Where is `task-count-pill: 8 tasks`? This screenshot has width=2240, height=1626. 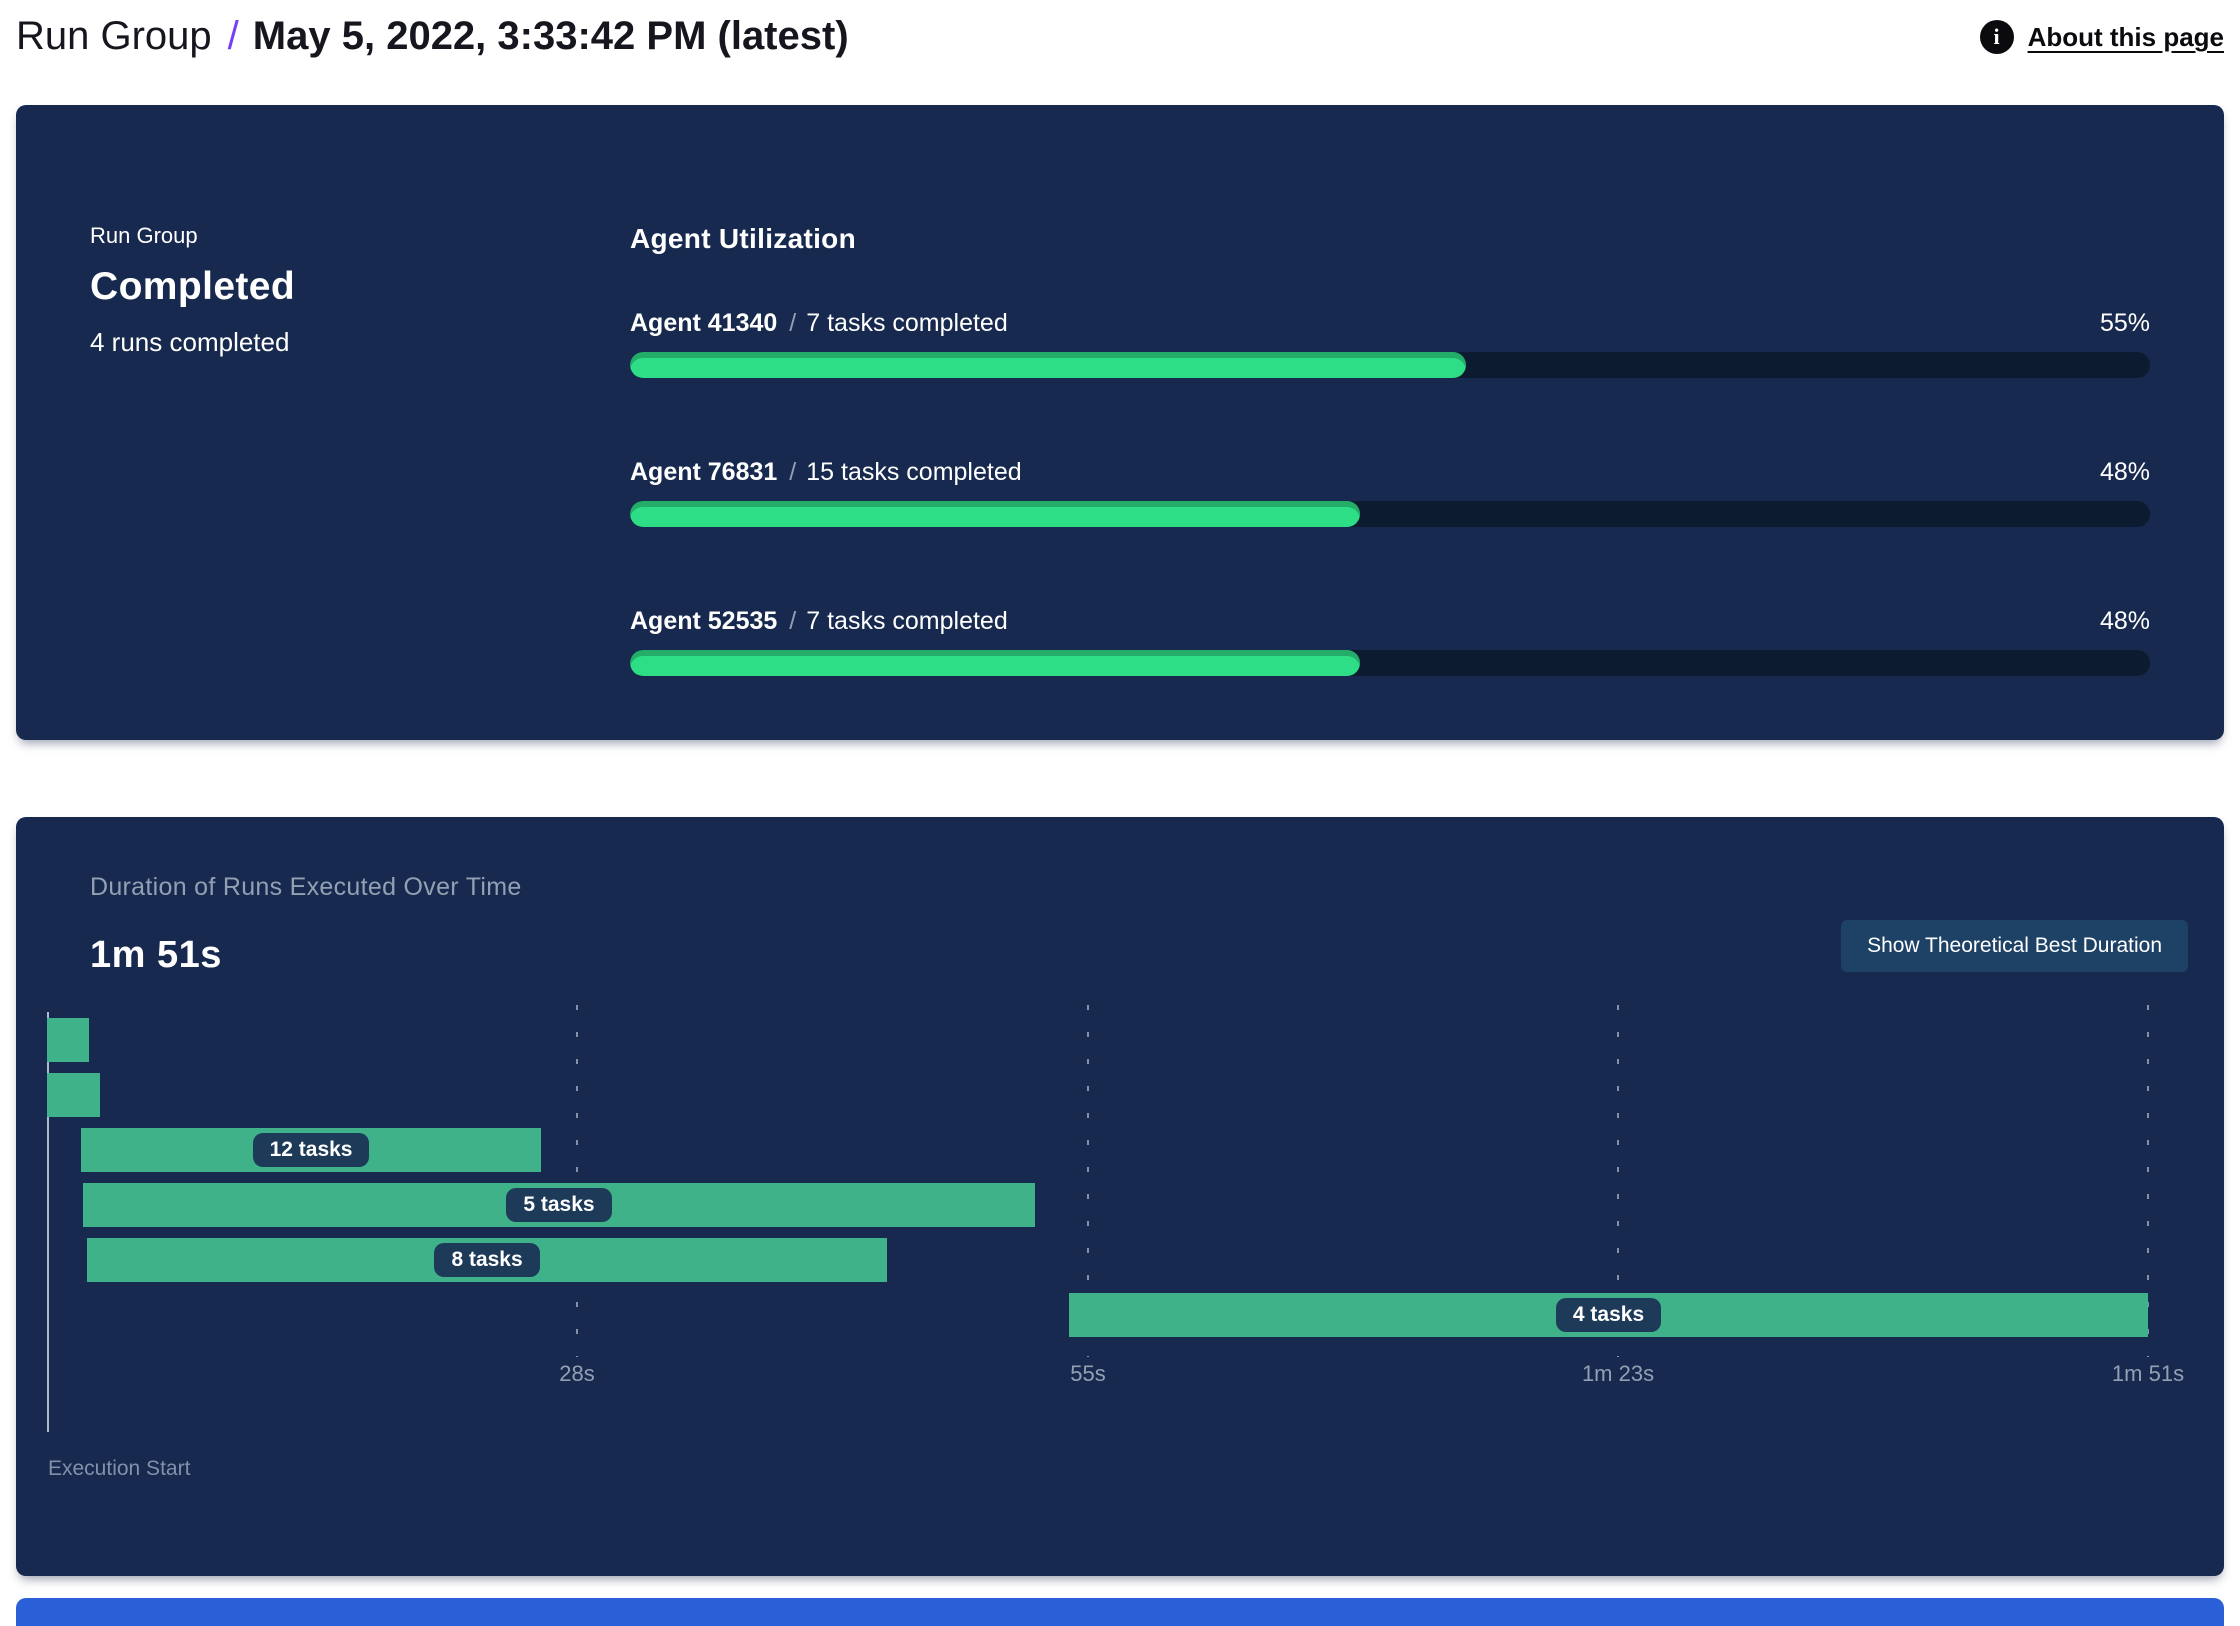 task-count-pill: 8 tasks is located at coordinates (487, 1260).